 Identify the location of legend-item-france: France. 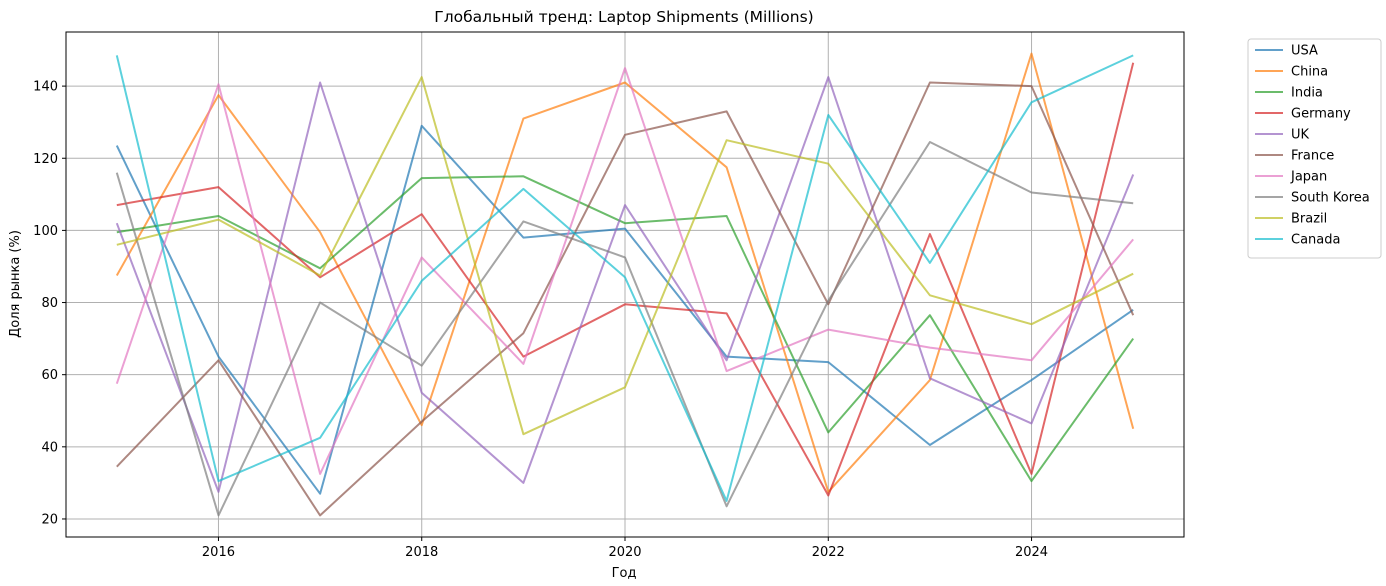
(1294, 156).